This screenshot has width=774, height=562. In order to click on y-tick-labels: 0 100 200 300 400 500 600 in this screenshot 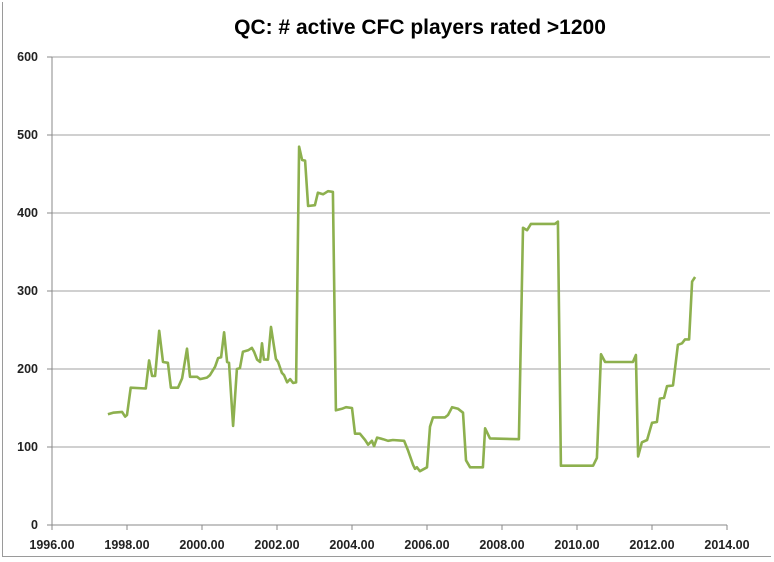, I will do `click(27, 291)`.